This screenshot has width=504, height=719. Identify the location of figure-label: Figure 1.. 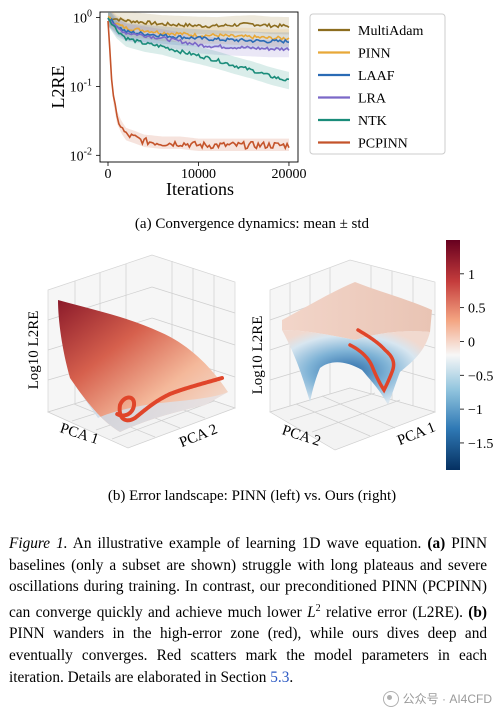
(38, 543).